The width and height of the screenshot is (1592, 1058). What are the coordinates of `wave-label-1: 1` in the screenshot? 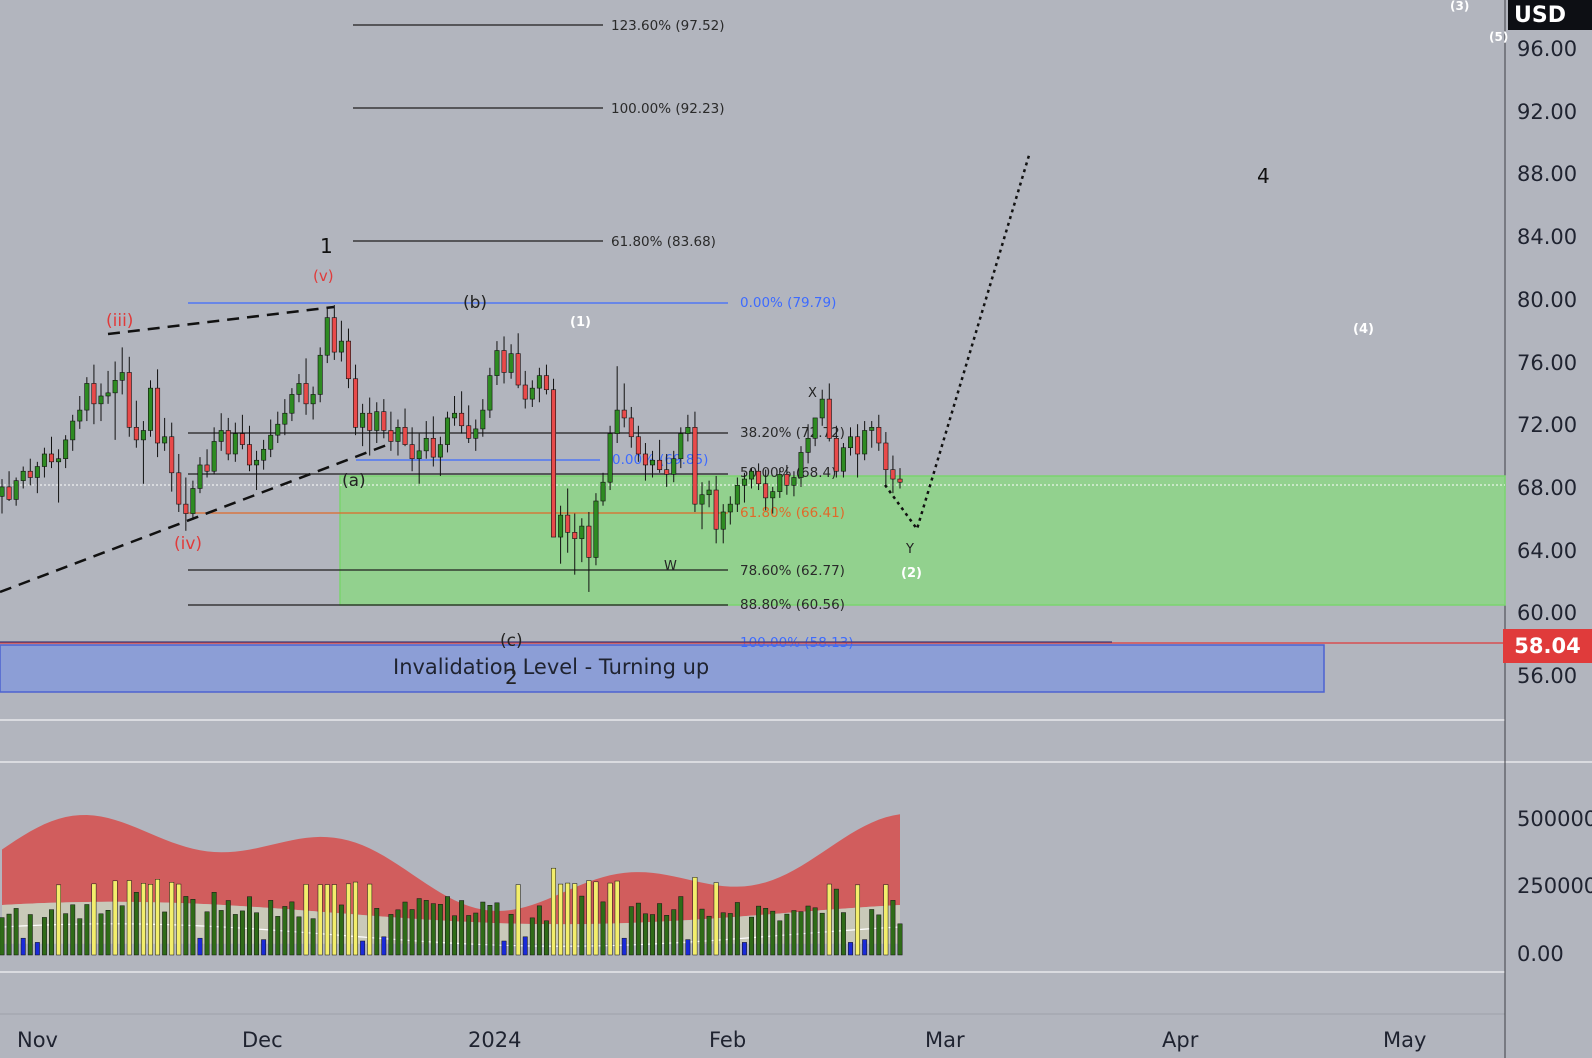 It's located at (326, 246).